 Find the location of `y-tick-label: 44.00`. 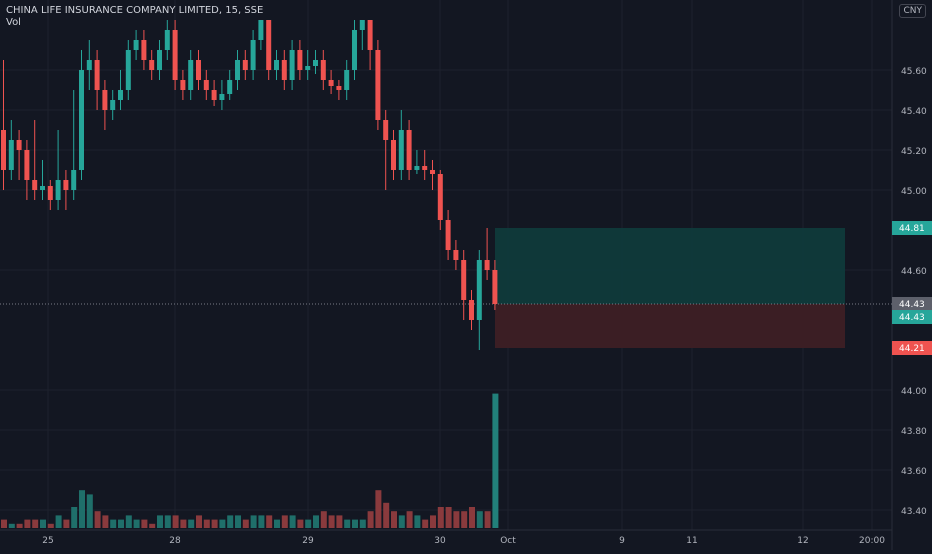

y-tick-label: 44.00 is located at coordinates (914, 392).